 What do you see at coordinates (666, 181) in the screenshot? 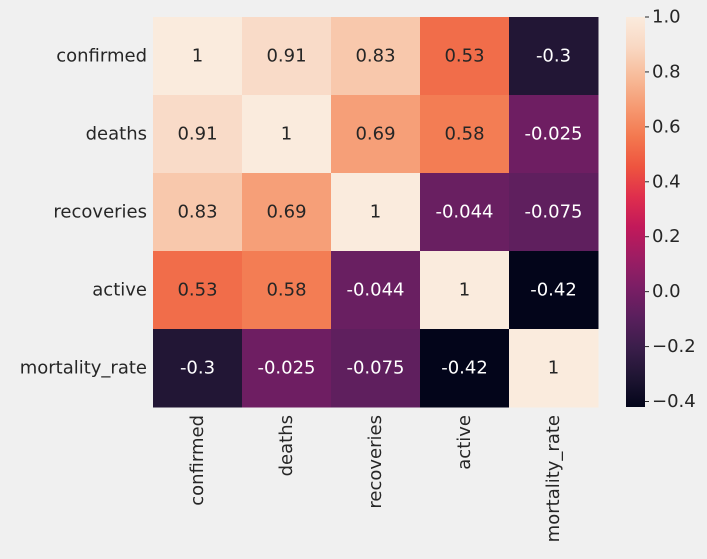
I see `colorbar-tick-label: 0.4` at bounding box center [666, 181].